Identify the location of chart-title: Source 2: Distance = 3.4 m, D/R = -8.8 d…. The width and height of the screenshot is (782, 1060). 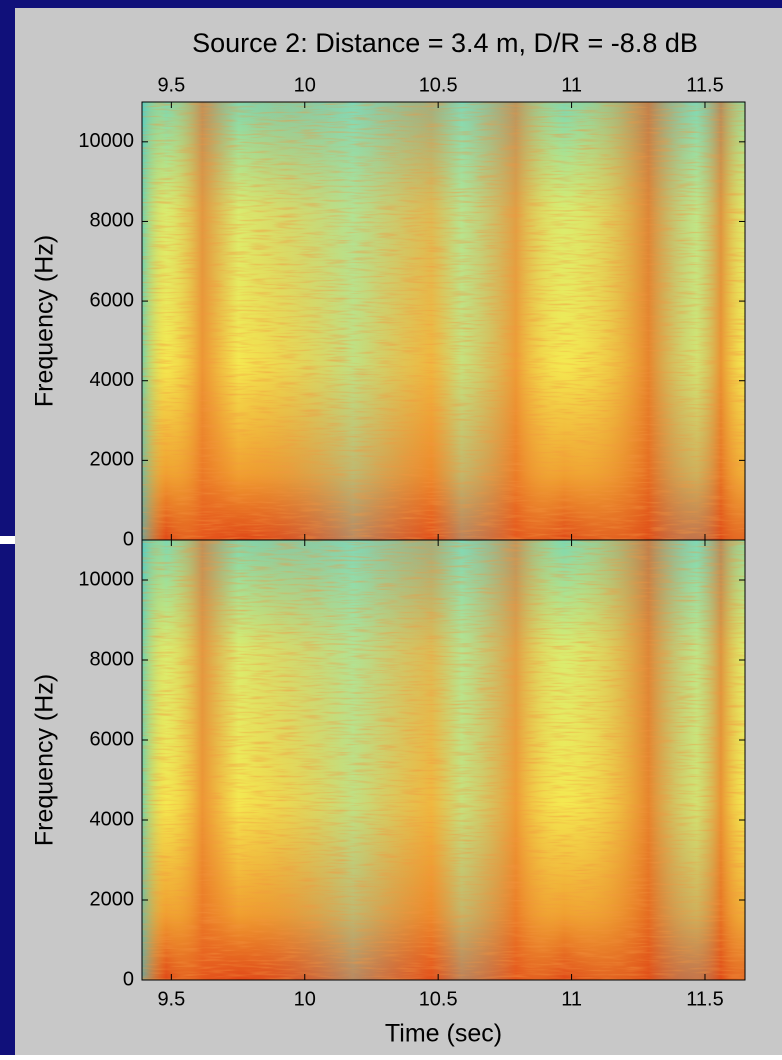
(445, 43).